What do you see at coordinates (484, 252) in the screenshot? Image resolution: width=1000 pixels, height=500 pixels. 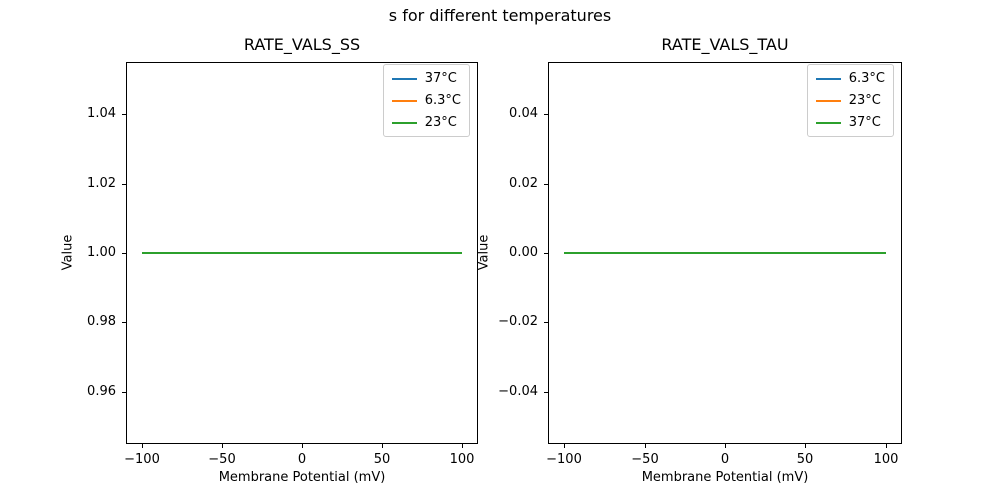 I see `y-axis-label: Value` at bounding box center [484, 252].